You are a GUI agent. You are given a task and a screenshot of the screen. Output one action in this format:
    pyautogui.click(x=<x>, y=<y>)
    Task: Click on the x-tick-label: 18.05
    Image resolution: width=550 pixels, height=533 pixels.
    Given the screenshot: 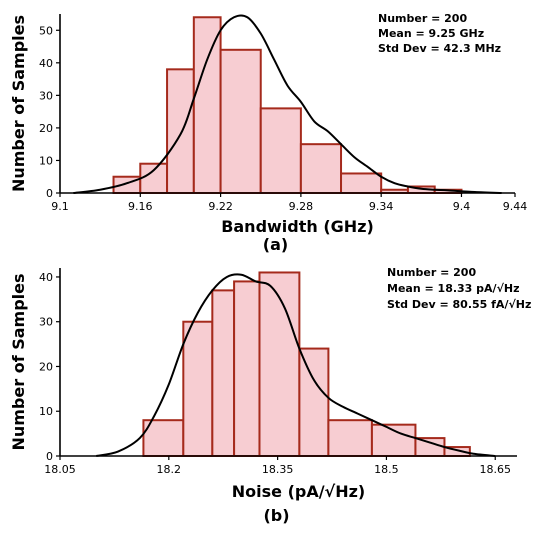 What is the action you would take?
    pyautogui.click(x=60, y=469)
    